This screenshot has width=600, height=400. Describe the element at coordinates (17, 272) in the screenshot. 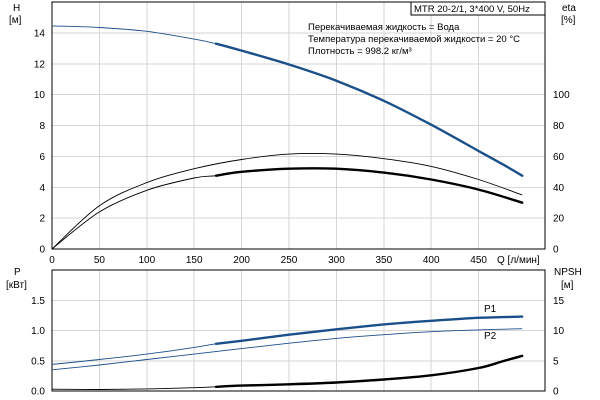

I see `power-axis-title: P` at that location.